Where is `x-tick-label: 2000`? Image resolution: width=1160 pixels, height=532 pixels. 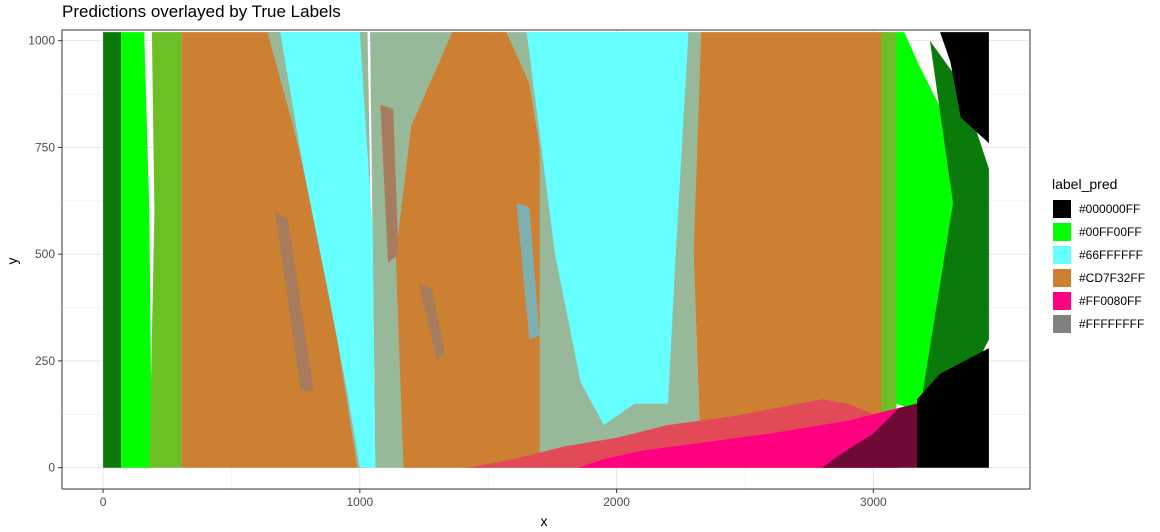
x-tick-label: 2000 is located at coordinates (616, 502).